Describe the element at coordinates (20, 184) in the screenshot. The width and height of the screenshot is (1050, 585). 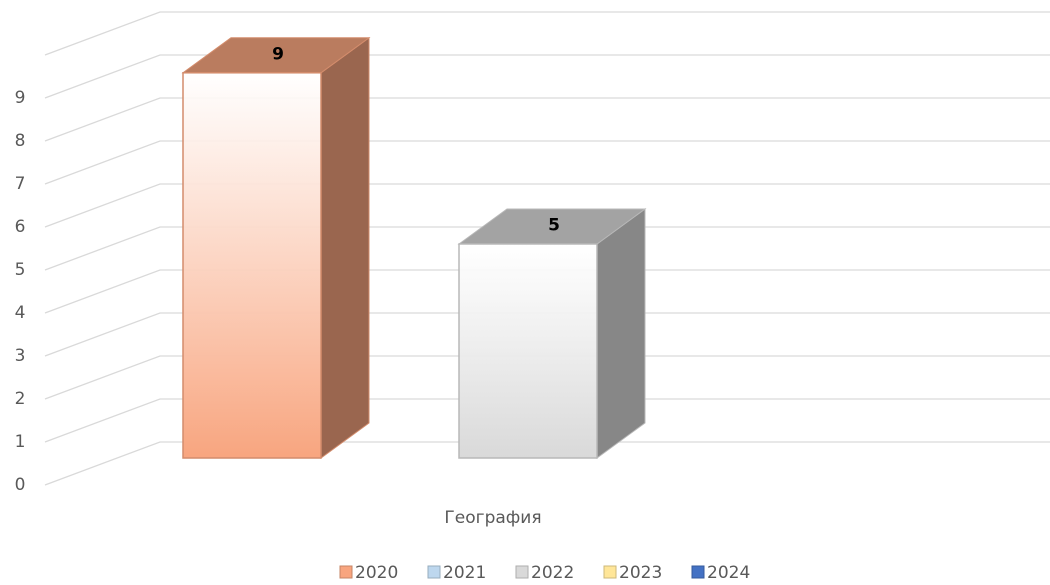
I see `y-tick-label: 7` at that location.